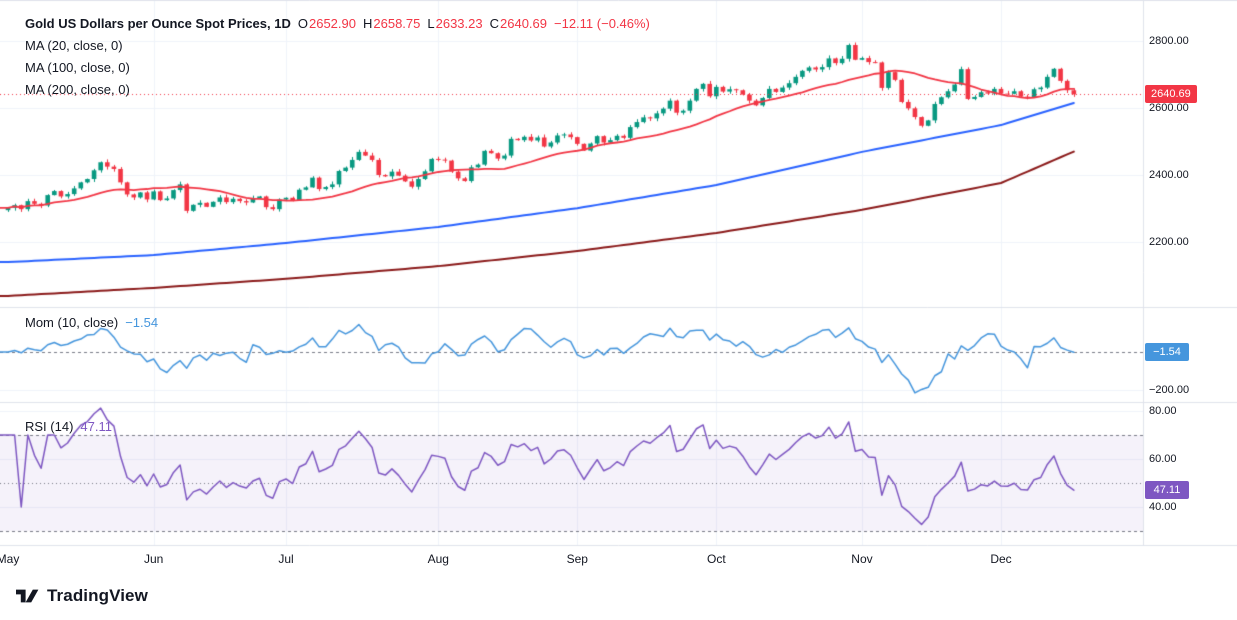 The height and width of the screenshot is (620, 1237). Describe the element at coordinates (142, 322) in the screenshot. I see `momentum-value: −1.54` at that location.